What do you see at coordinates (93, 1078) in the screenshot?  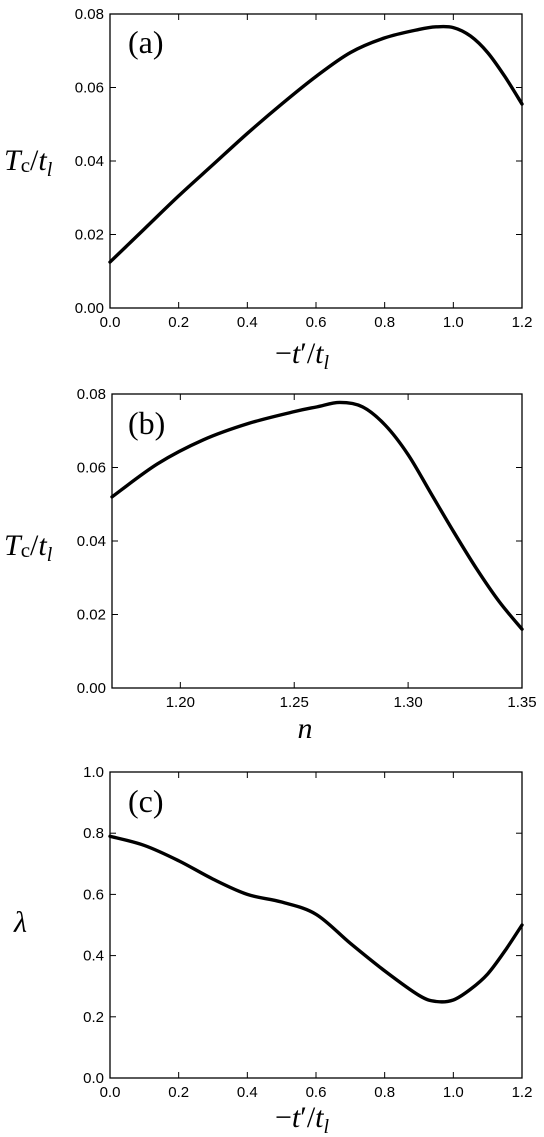 I see `panel-c-y-tick-label: 0.0` at bounding box center [93, 1078].